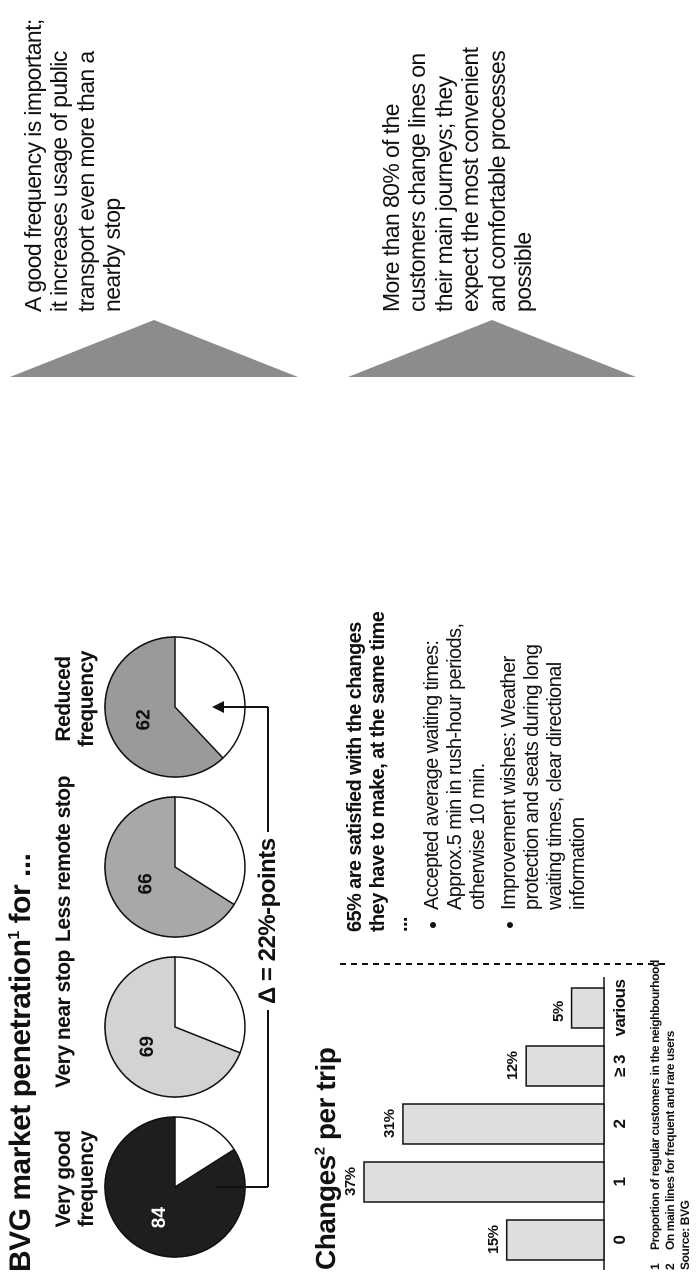 This screenshot has width=700, height=1282. I want to click on pie-2-slice, so click(173, 1027).